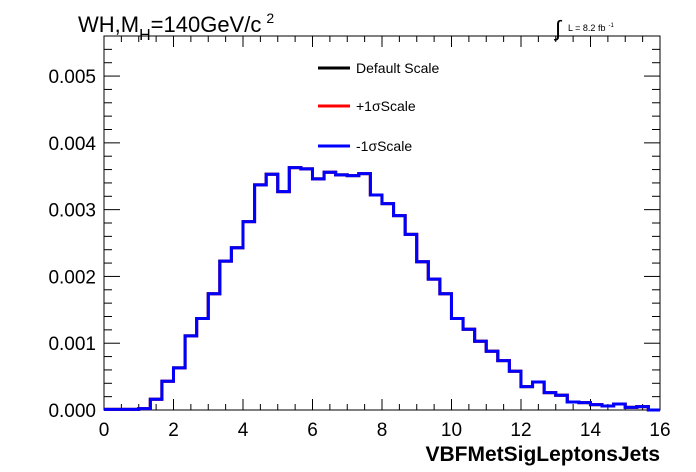 The image size is (696, 472). I want to click on x-tick-label: 2, so click(173, 430).